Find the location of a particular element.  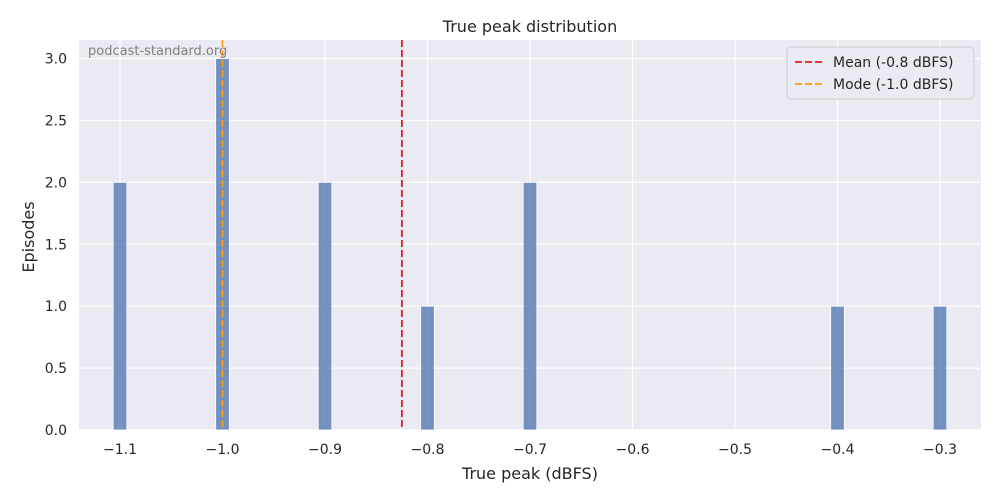

x-tick-label: −0.8 is located at coordinates (428, 450).